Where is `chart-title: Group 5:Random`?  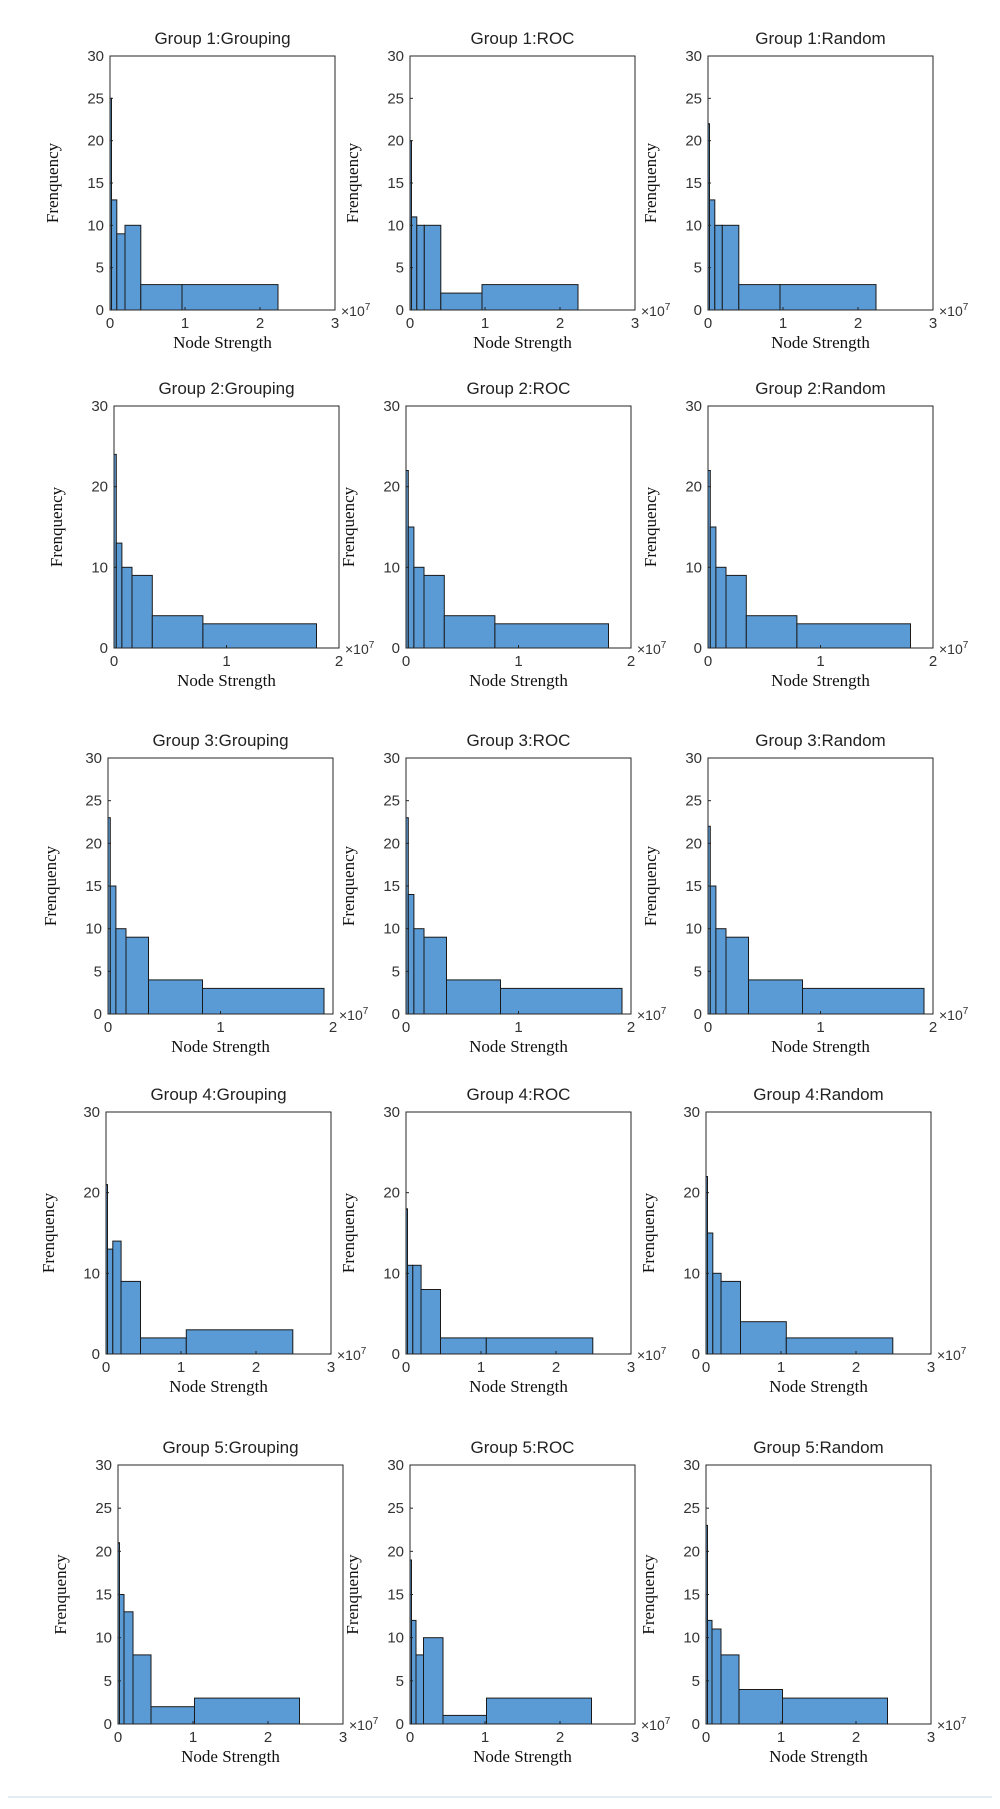
chart-title: Group 5:Random is located at coordinates (818, 1447).